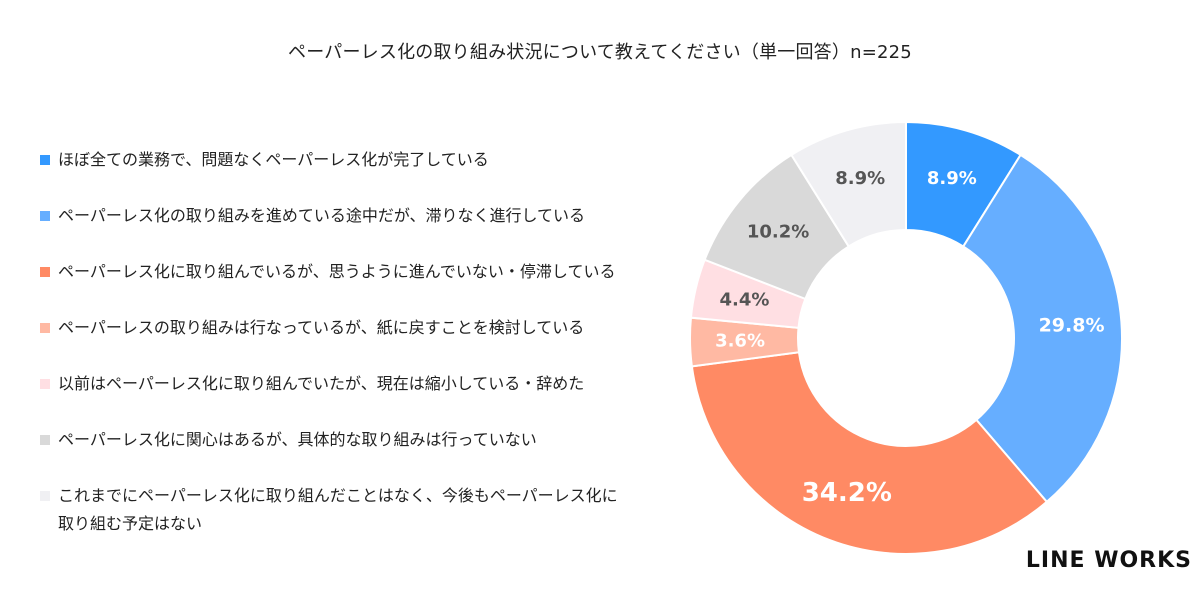 The height and width of the screenshot is (608, 1200). What do you see at coordinates (337, 271) in the screenshot?
I see `legend-label: ペーパーレス化に取り組んでいるが、思うように進んでいない・停滞している` at bounding box center [337, 271].